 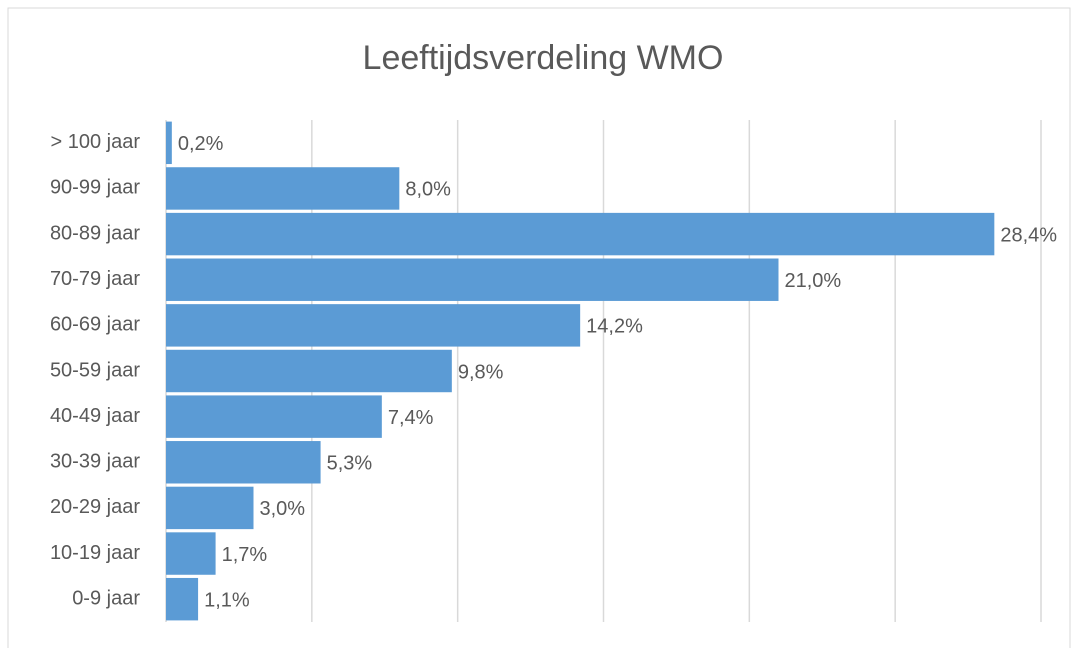 I want to click on y-tick-label: 70-79 jaar, so click(x=95, y=279).